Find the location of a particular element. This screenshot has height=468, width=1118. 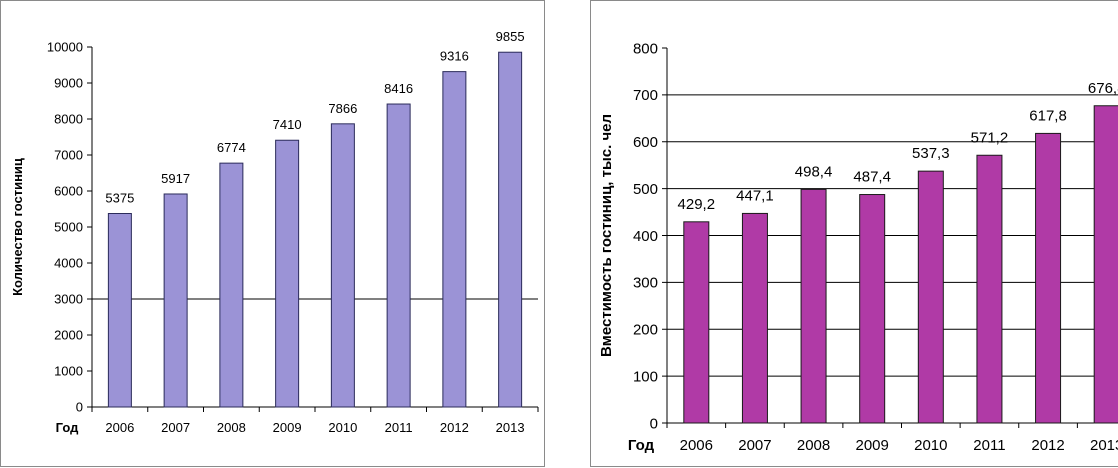

data-label-2012: 617,8 is located at coordinates (1048, 115).